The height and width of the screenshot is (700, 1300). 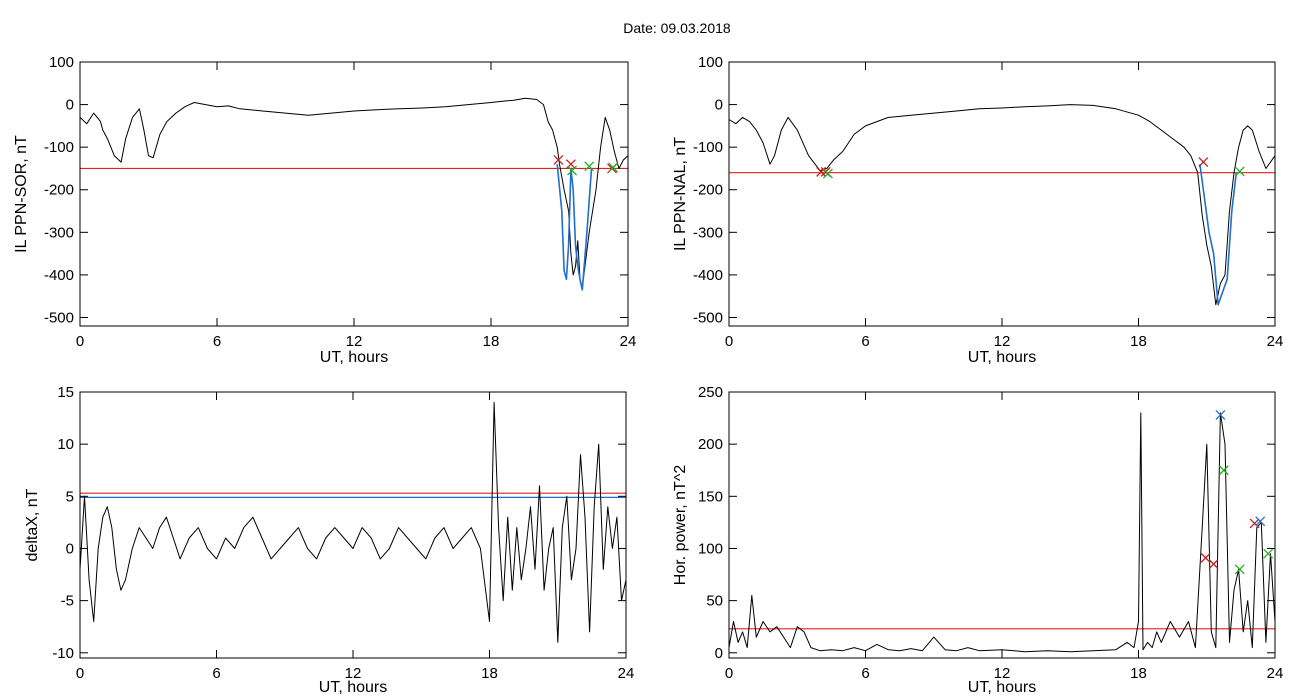 I want to click on bottom-left-ytick-label-5: -10, so click(x=63, y=653).